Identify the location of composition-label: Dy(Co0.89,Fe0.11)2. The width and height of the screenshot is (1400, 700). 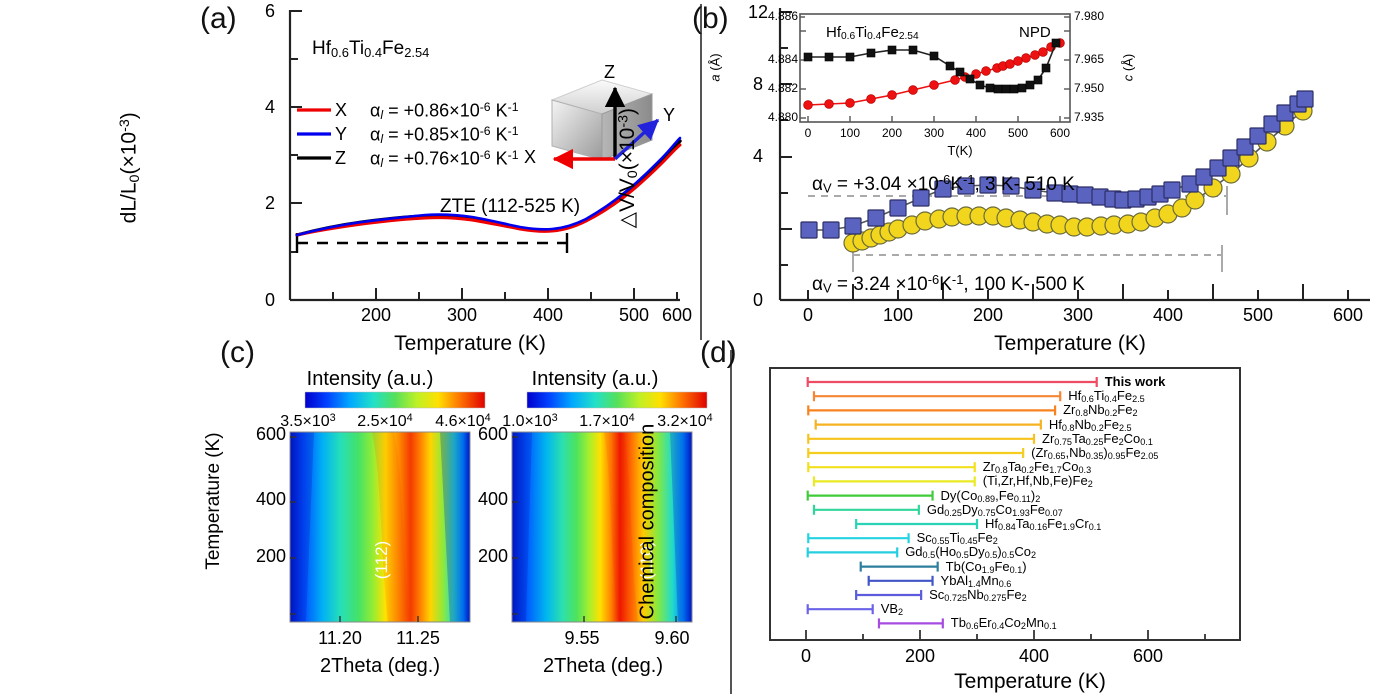
(990, 495).